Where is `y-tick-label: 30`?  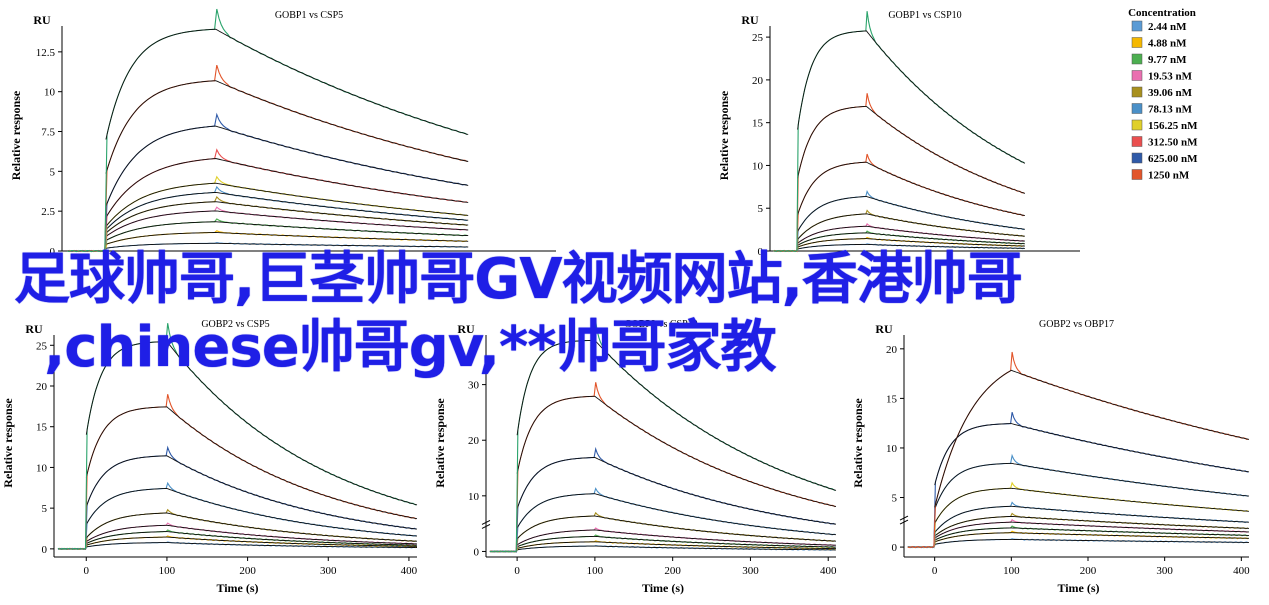 y-tick-label: 30 is located at coordinates (474, 386).